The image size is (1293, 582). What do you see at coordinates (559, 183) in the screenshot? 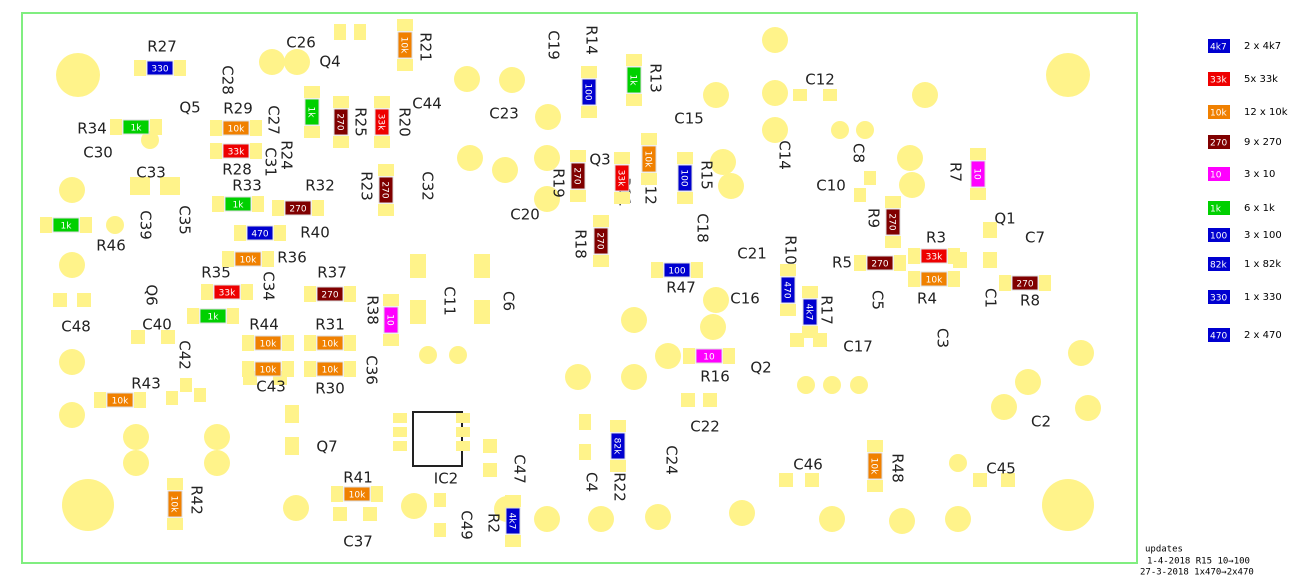
I see `designator: R19` at bounding box center [559, 183].